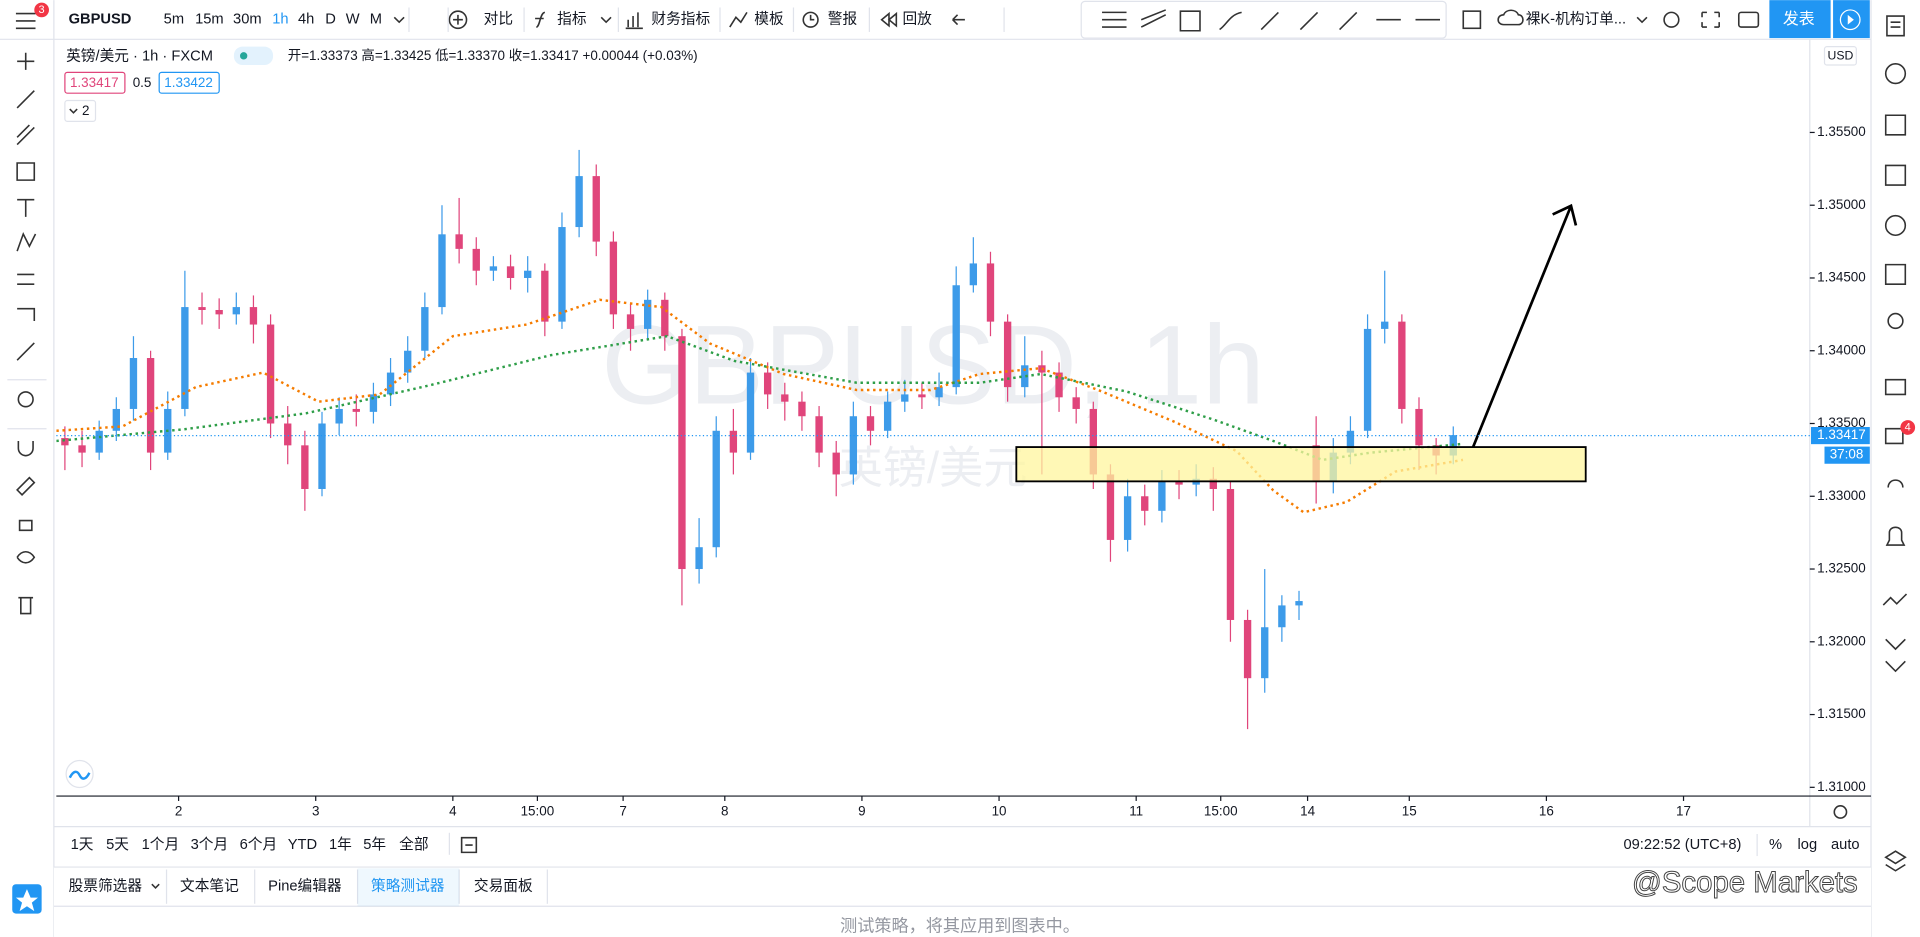 The width and height of the screenshot is (1920, 937). Describe the element at coordinates (933, 364) in the screenshot. I see `chart-watermark: GBPUSD, 1h` at that location.